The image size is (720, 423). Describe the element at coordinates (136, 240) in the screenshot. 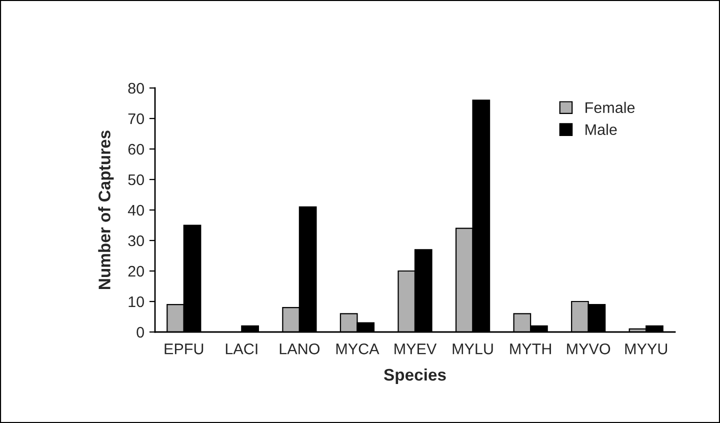

I see `y-tick-label: 30` at that location.